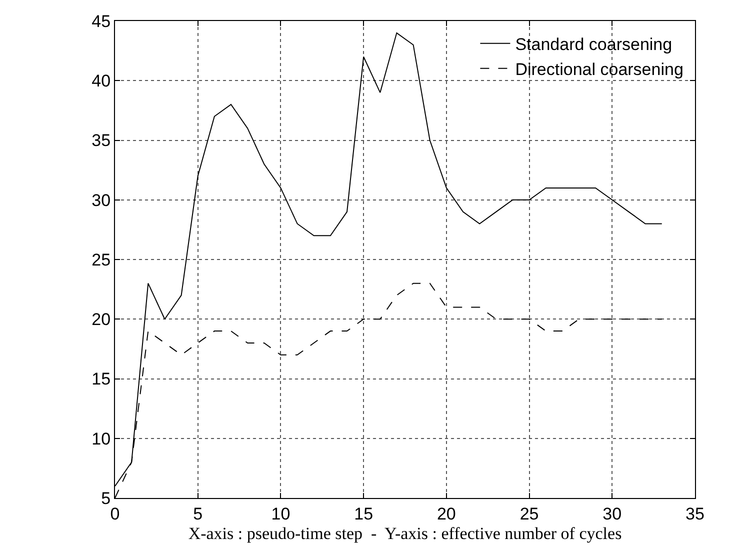  Describe the element at coordinates (106, 498) in the screenshot. I see `y-tick-label: 5` at that location.